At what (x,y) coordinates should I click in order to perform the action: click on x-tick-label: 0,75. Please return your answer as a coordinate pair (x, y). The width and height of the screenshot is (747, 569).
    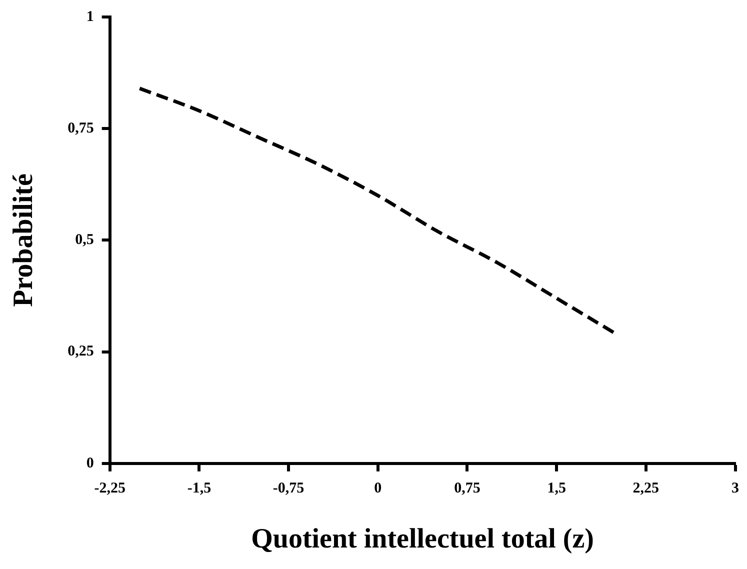
    Looking at the image, I should click on (467, 488).